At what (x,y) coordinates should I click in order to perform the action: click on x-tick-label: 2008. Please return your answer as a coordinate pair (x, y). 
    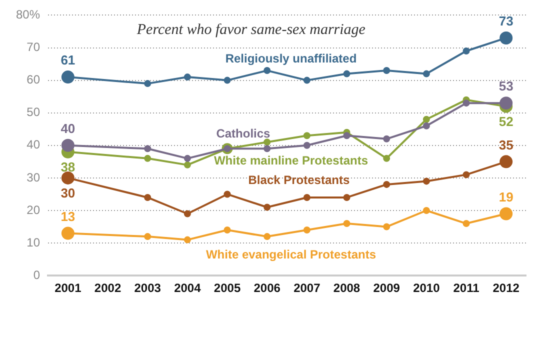
    Looking at the image, I should click on (346, 288).